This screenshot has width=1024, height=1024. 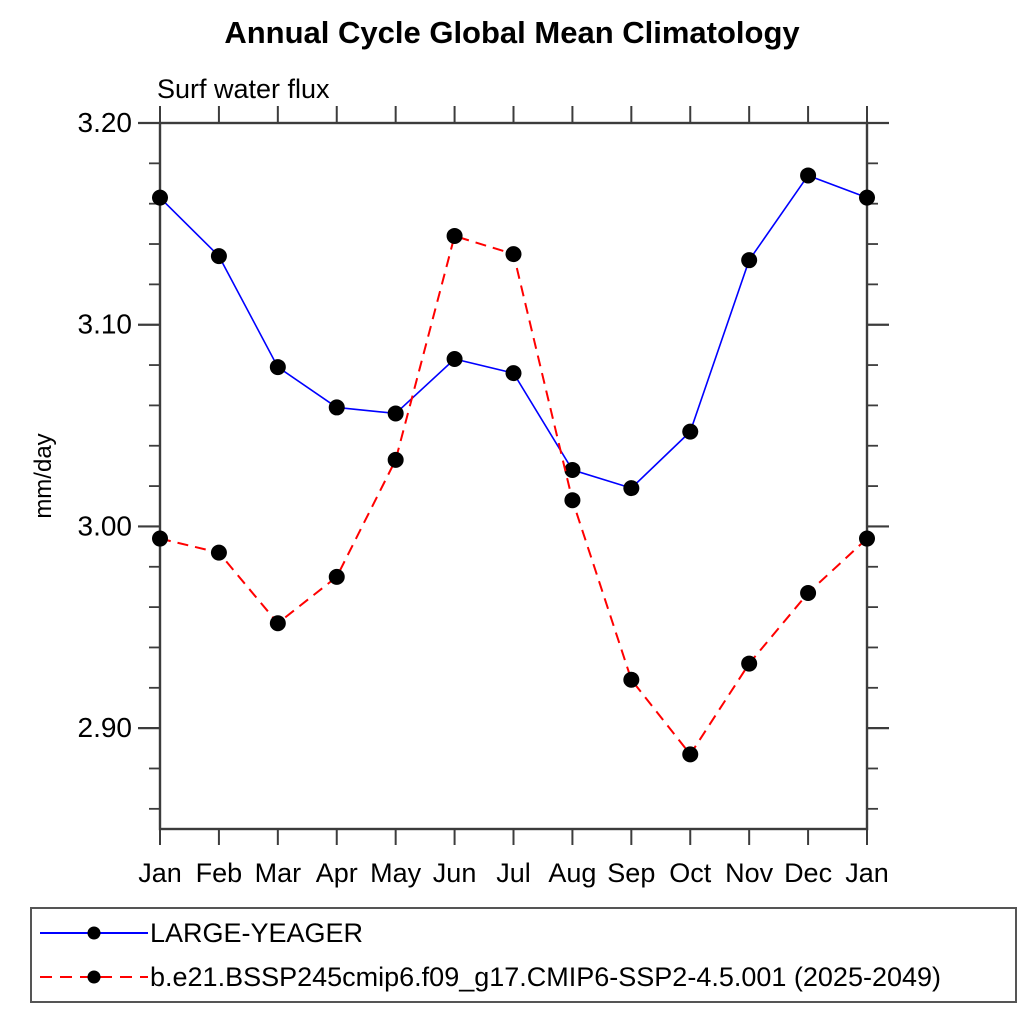 What do you see at coordinates (524, 933) in the screenshot?
I see `legend-item-0: LARGE-YEAGER` at bounding box center [524, 933].